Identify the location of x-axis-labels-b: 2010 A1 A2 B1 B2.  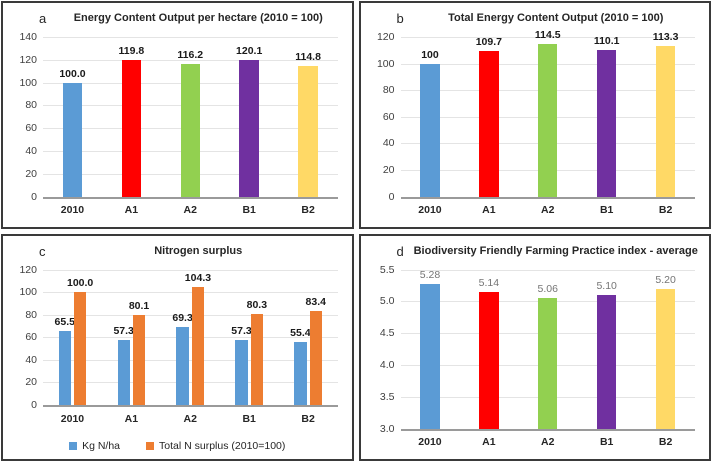
(548, 212).